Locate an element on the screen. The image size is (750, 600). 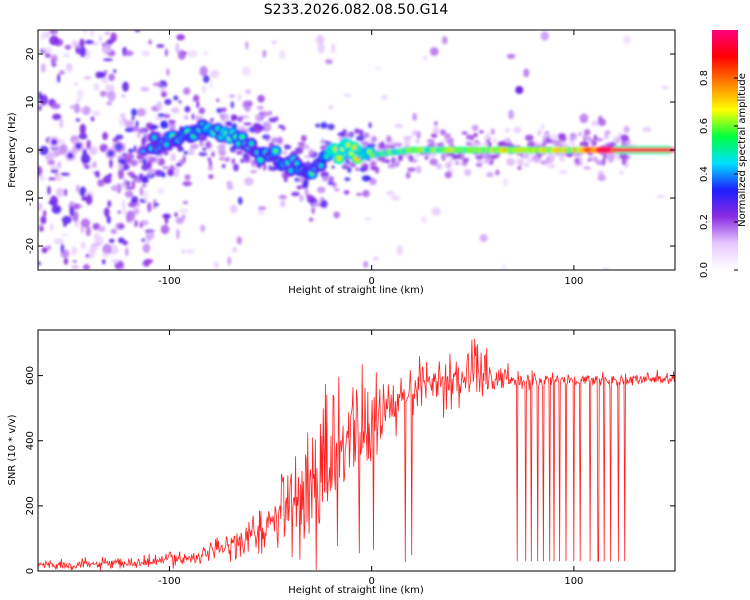
snr-xtick-label: -100 is located at coordinates (169, 581).